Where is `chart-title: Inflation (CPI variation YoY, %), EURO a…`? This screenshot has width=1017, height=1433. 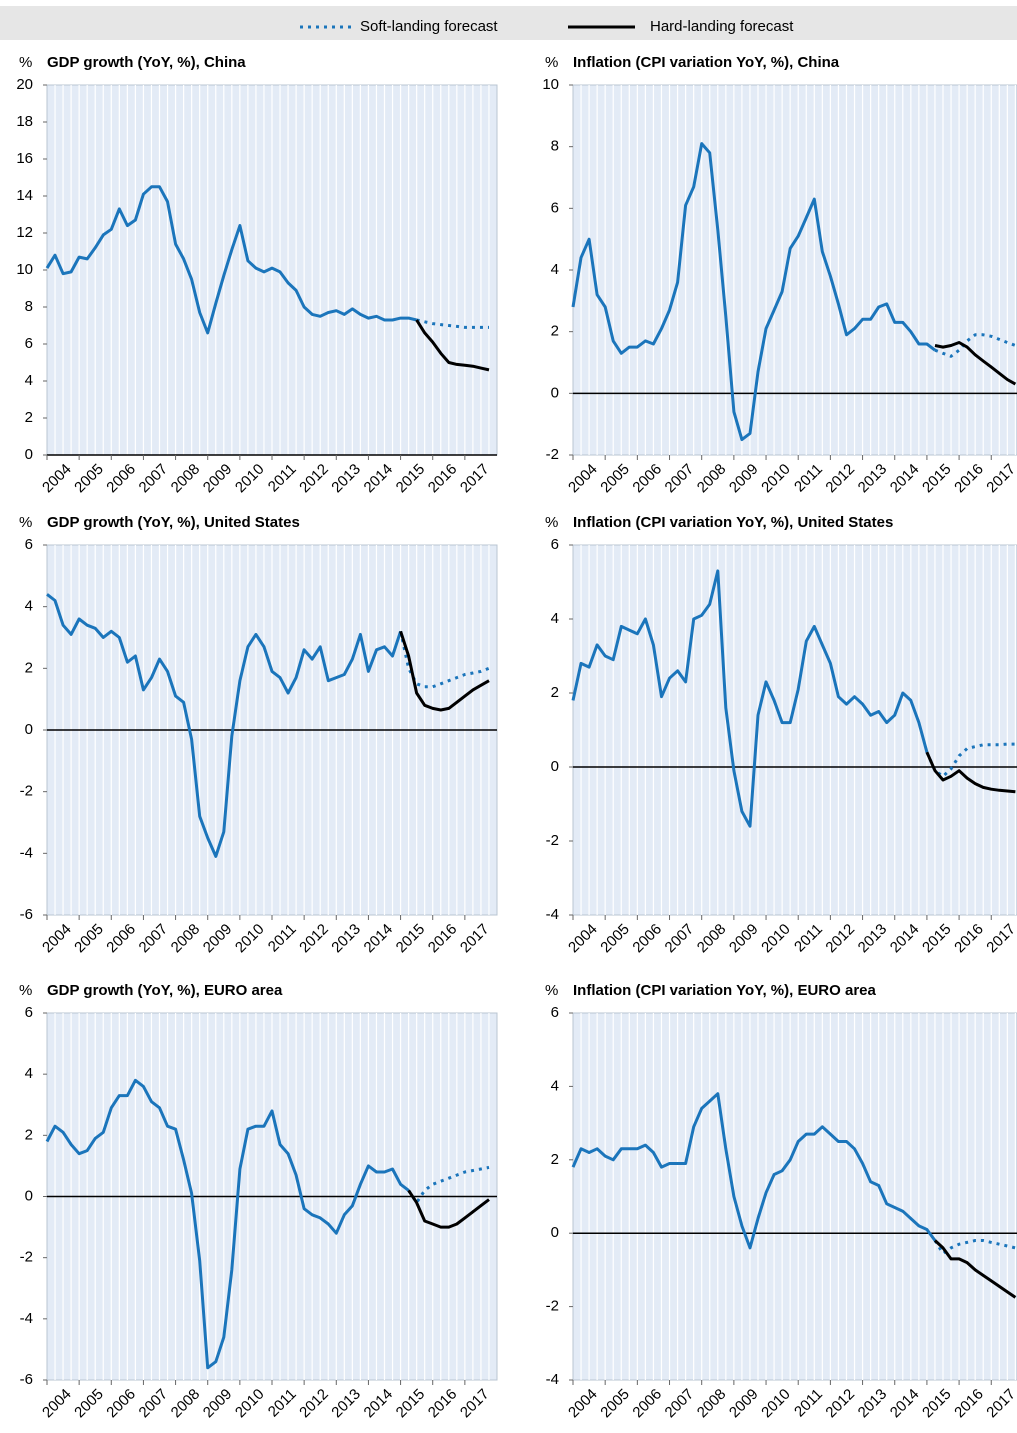 chart-title: Inflation (CPI variation YoY, %), EURO a… is located at coordinates (724, 990).